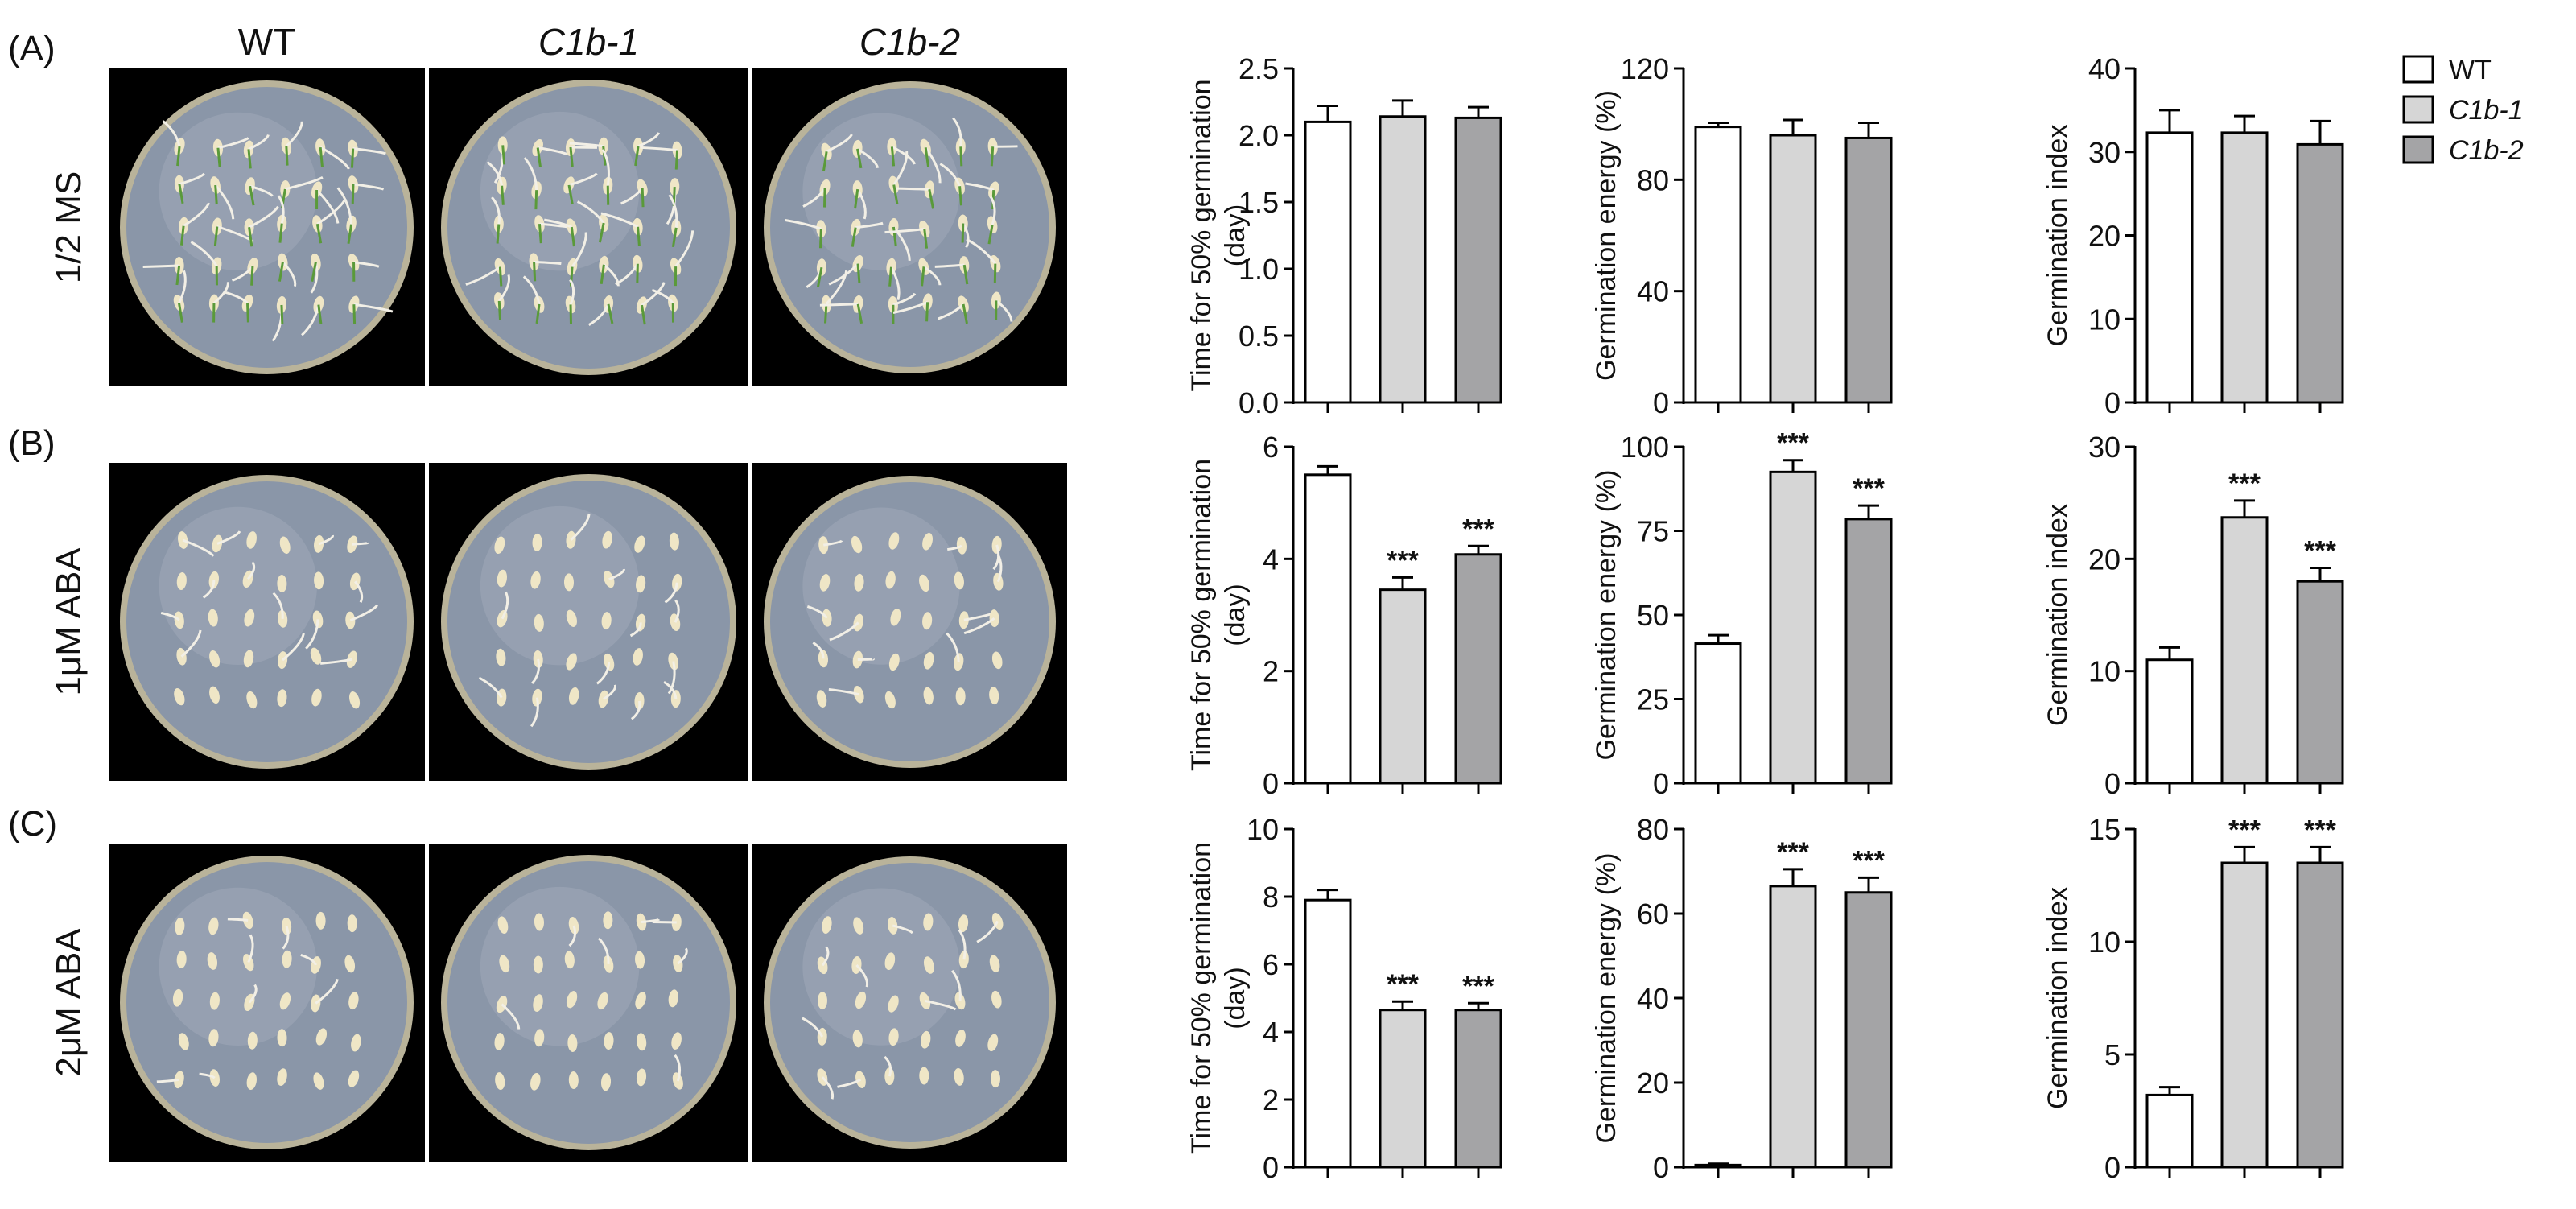  I want to click on y-tick-label: 2.0, so click(1259, 135).